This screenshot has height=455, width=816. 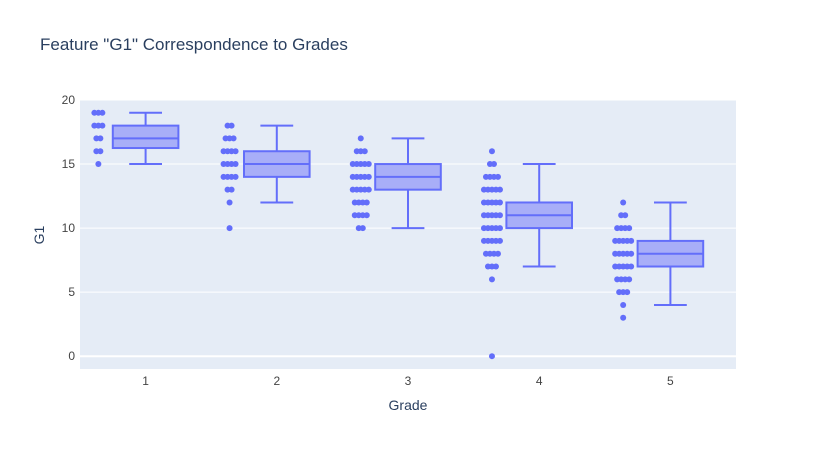 What do you see at coordinates (69, 100) in the screenshot?
I see `y-tick-label: 20` at bounding box center [69, 100].